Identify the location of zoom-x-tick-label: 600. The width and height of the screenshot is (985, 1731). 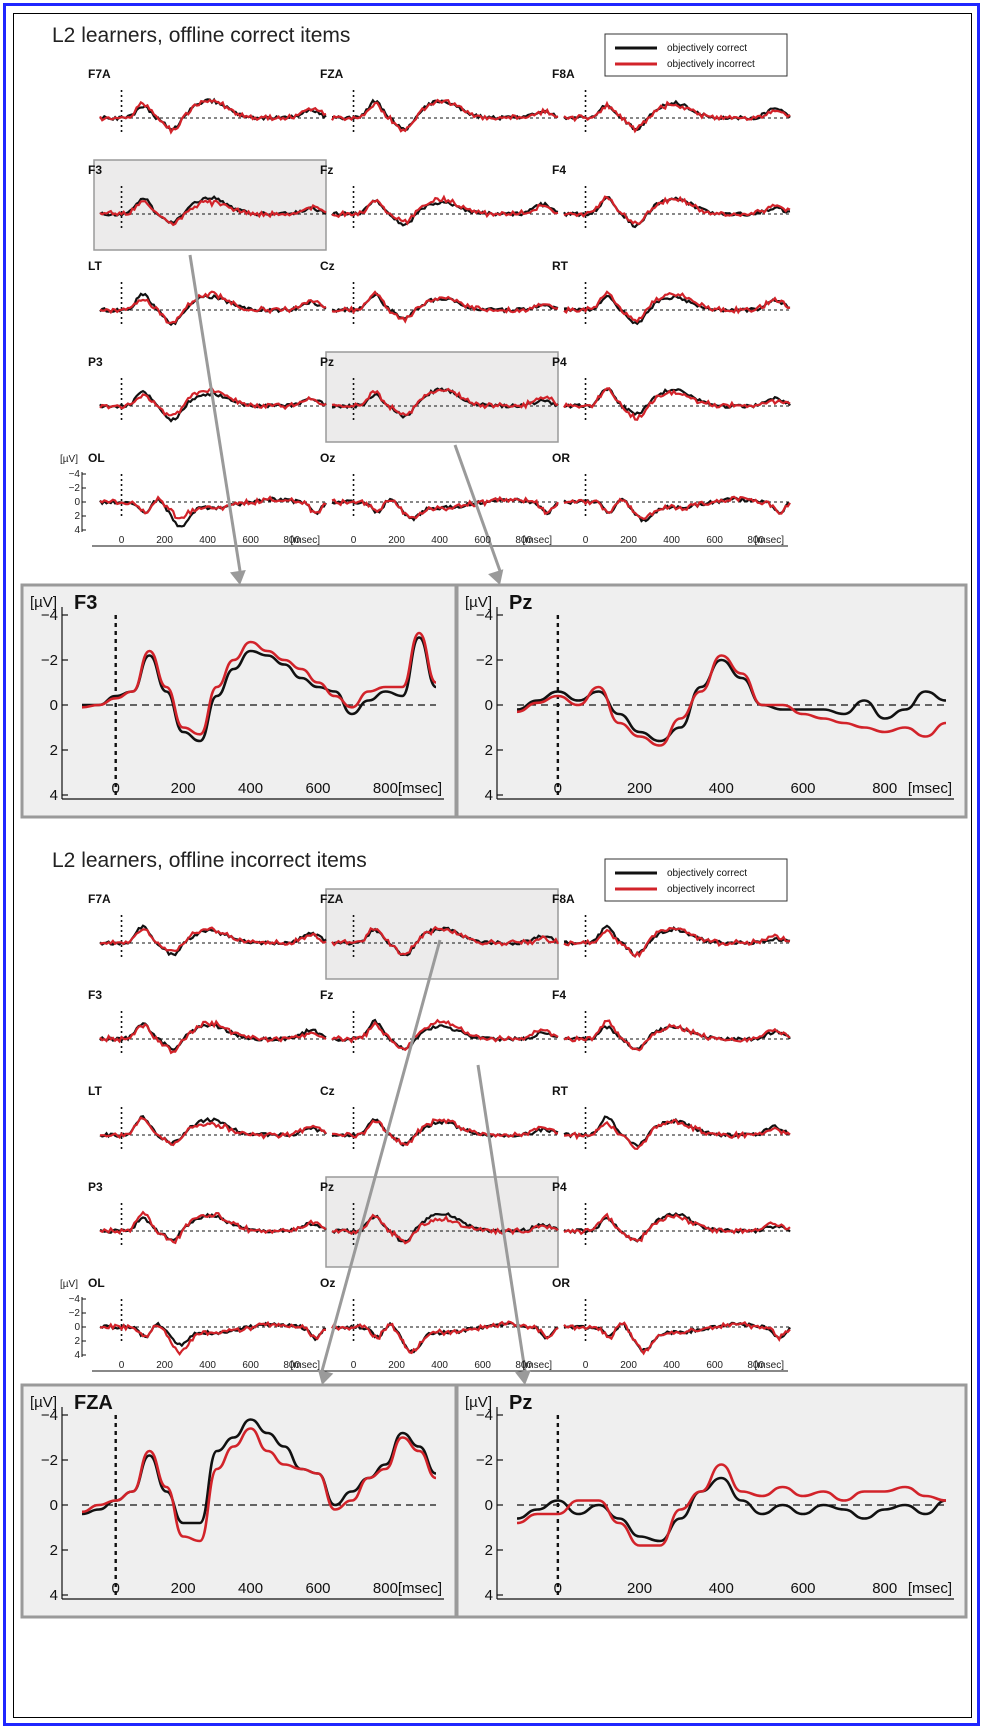
(317, 788).